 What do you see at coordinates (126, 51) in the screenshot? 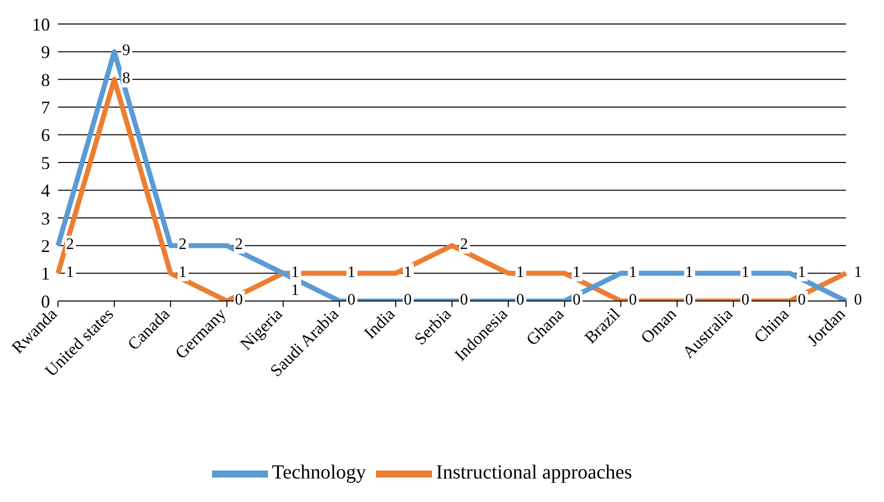
I see `data-label: 9` at bounding box center [126, 51].